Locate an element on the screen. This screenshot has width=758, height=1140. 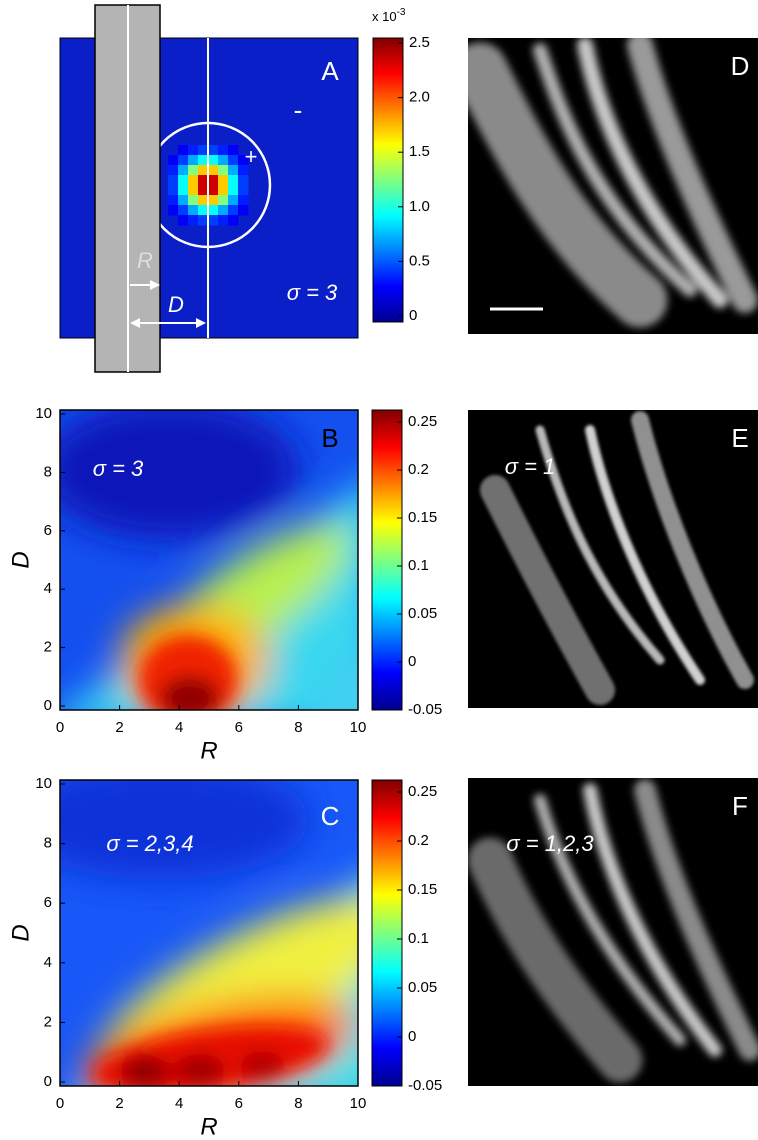
x-tick-label: 4 is located at coordinates (179, 1103).